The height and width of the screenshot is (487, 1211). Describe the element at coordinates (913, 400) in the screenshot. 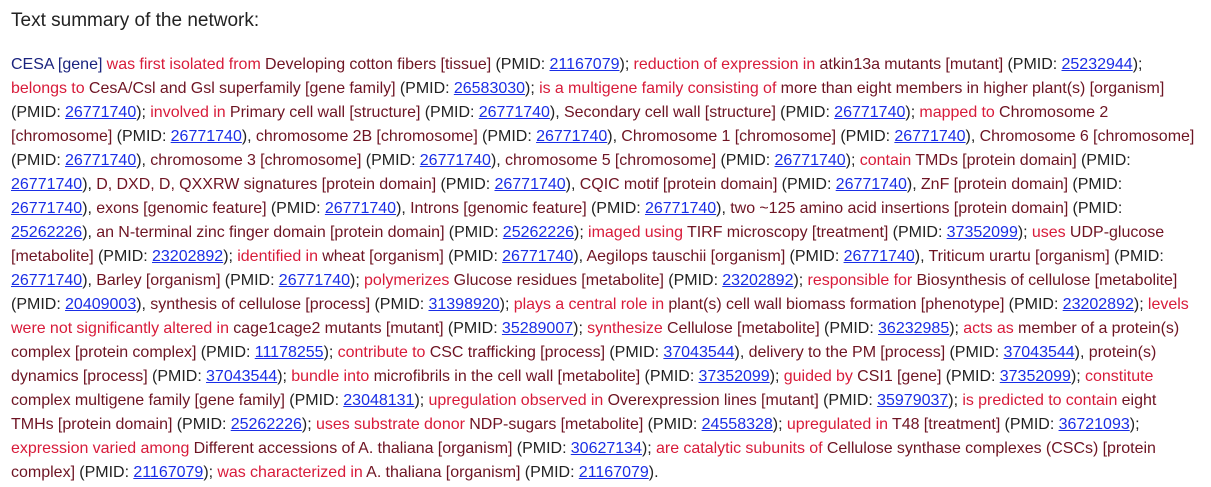

I see `pmid-link: 35979037` at that location.